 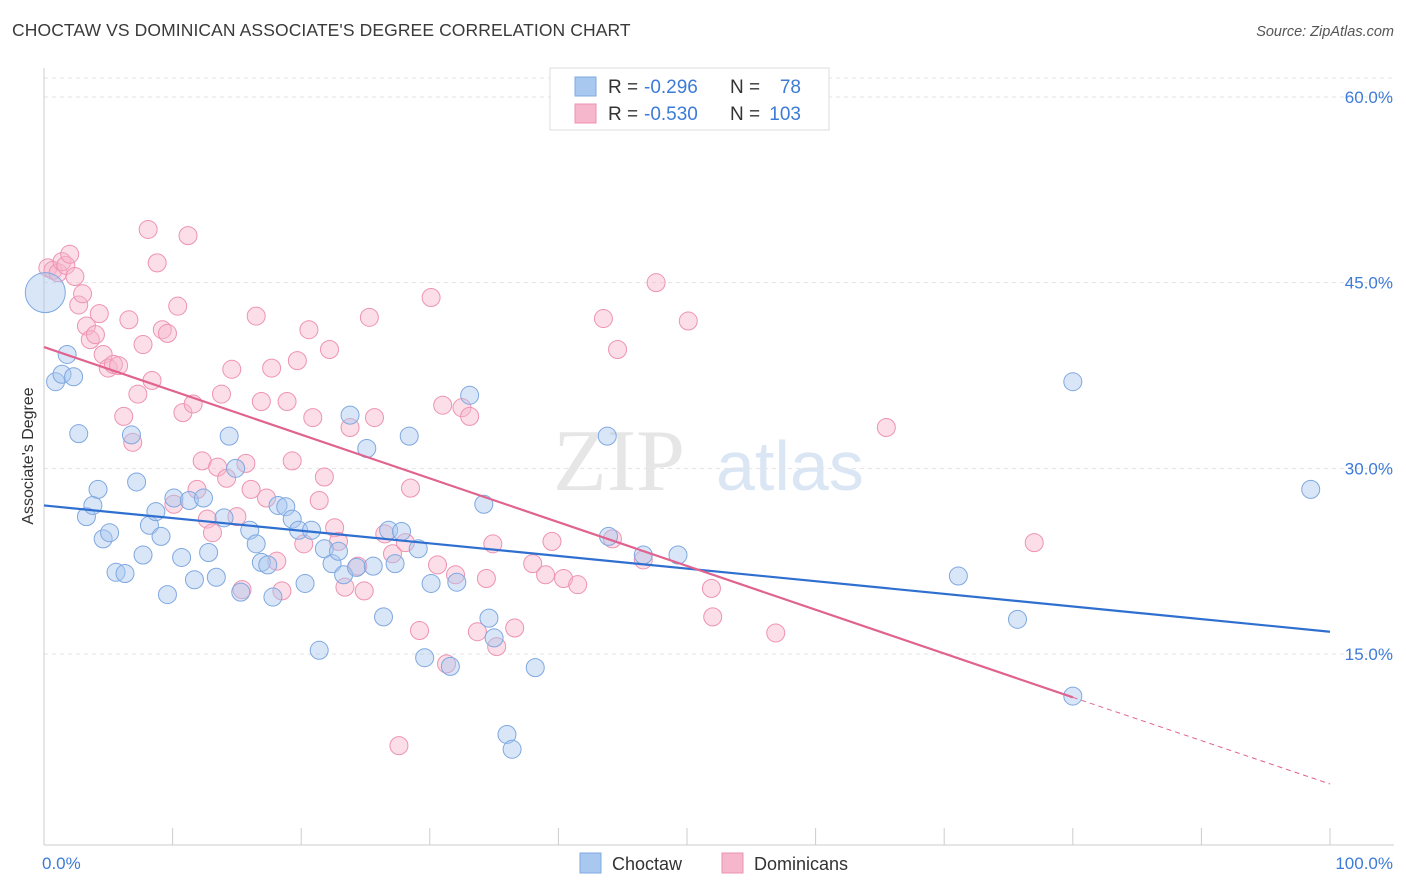 What do you see at coordinates (745, 114) in the screenshot?
I see `stats-n-label-dominican: N =` at bounding box center [745, 114].